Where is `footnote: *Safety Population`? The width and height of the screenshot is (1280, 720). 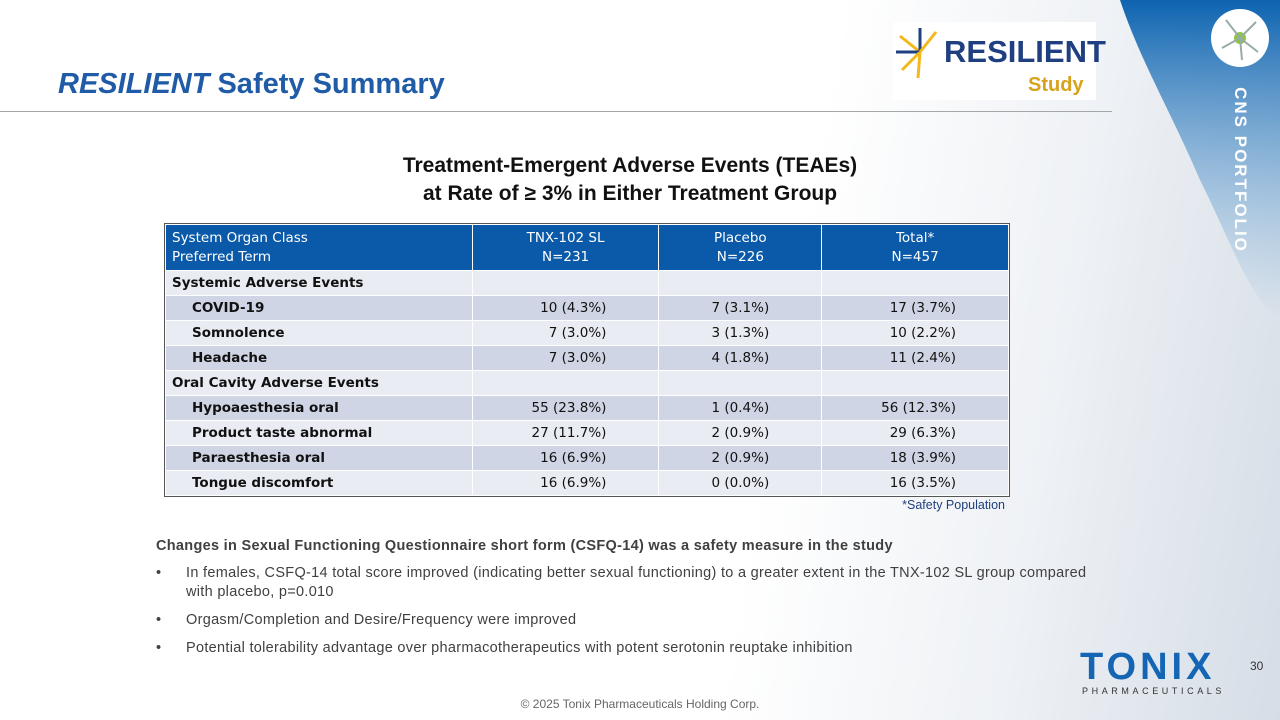
footnote: *Safety Population is located at coordinates (953, 505).